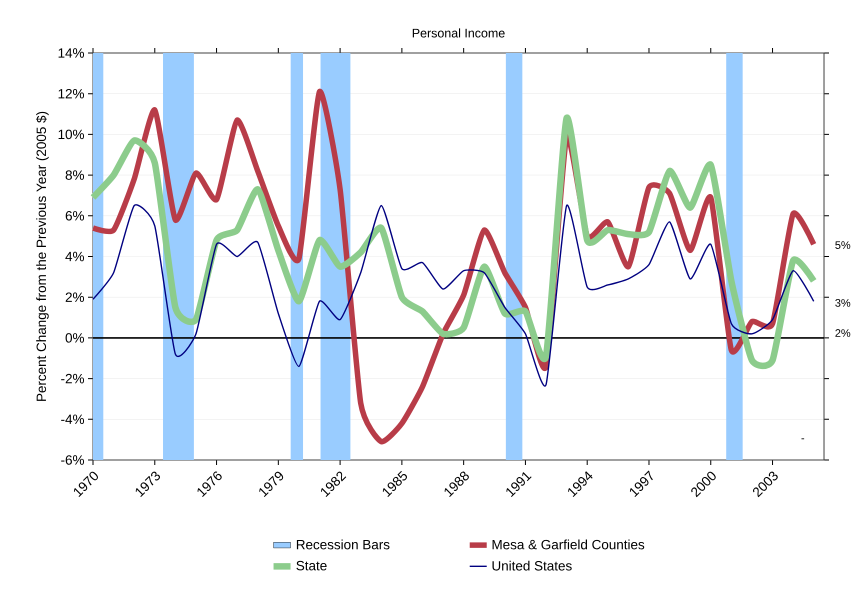 The image size is (853, 596). What do you see at coordinates (72, 379) in the screenshot?
I see `y-tick-label: -2%` at bounding box center [72, 379].